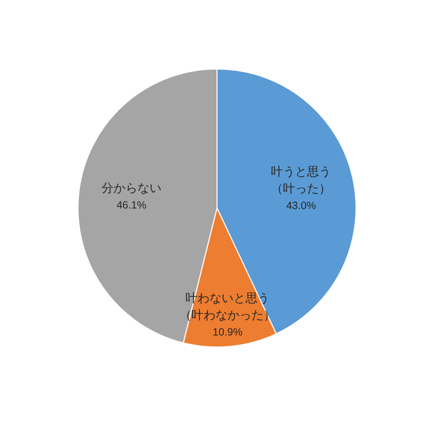 Image resolution: width=438 pixels, height=429 pixels. What do you see at coordinates (301, 180) in the screenshot?
I see `slice-label: 叶うと思う（叶った）` at bounding box center [301, 180].